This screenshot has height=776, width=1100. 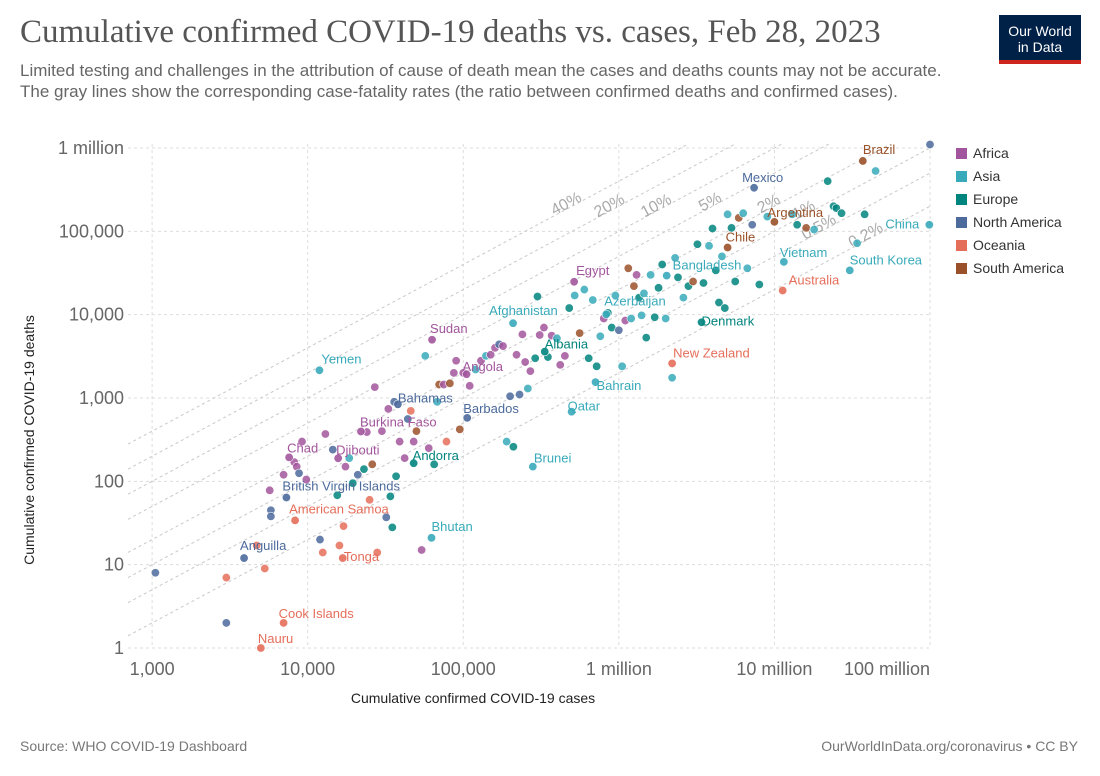 What do you see at coordinates (436, 455) in the screenshot?
I see `country-label: Andorra` at bounding box center [436, 455].